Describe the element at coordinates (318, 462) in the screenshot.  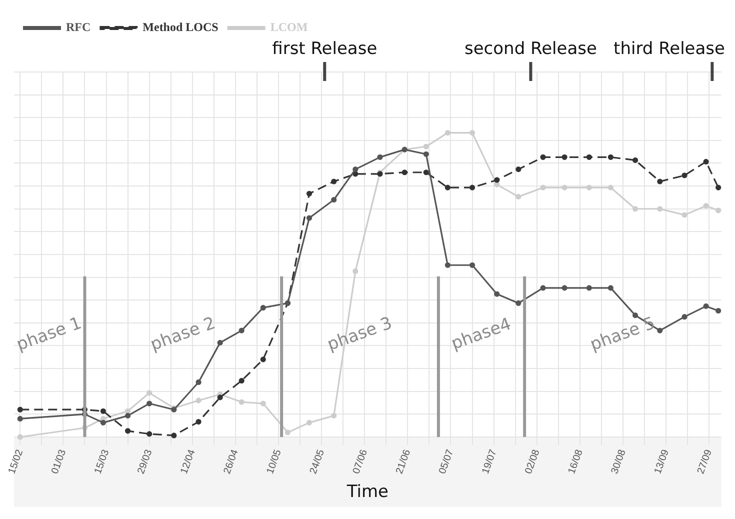
I see `x-tick-label: 24/05` at that location.